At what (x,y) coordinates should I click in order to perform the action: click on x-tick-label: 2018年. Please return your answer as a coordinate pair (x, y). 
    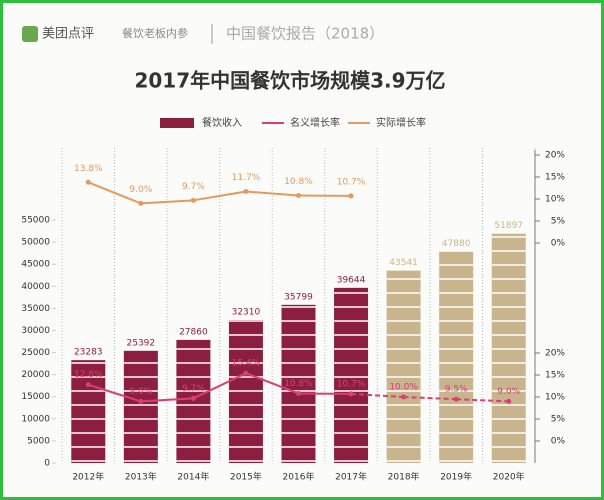
    Looking at the image, I should click on (404, 477).